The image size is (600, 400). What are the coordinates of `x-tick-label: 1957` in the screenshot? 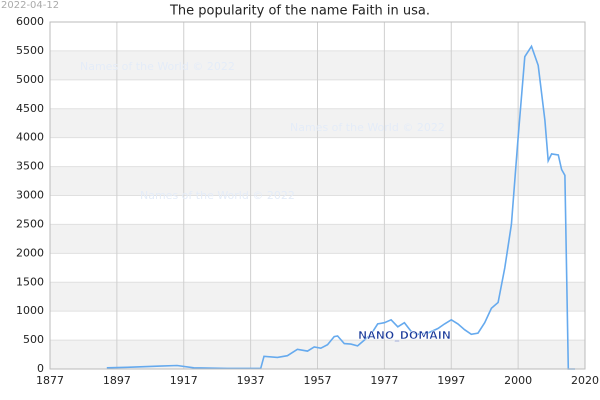 It's located at (318, 380).